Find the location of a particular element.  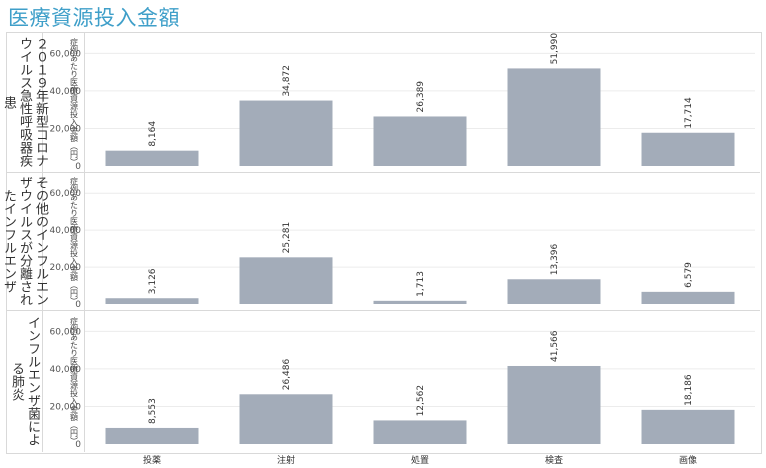

x-tick-label: 処置 is located at coordinates (420, 460).